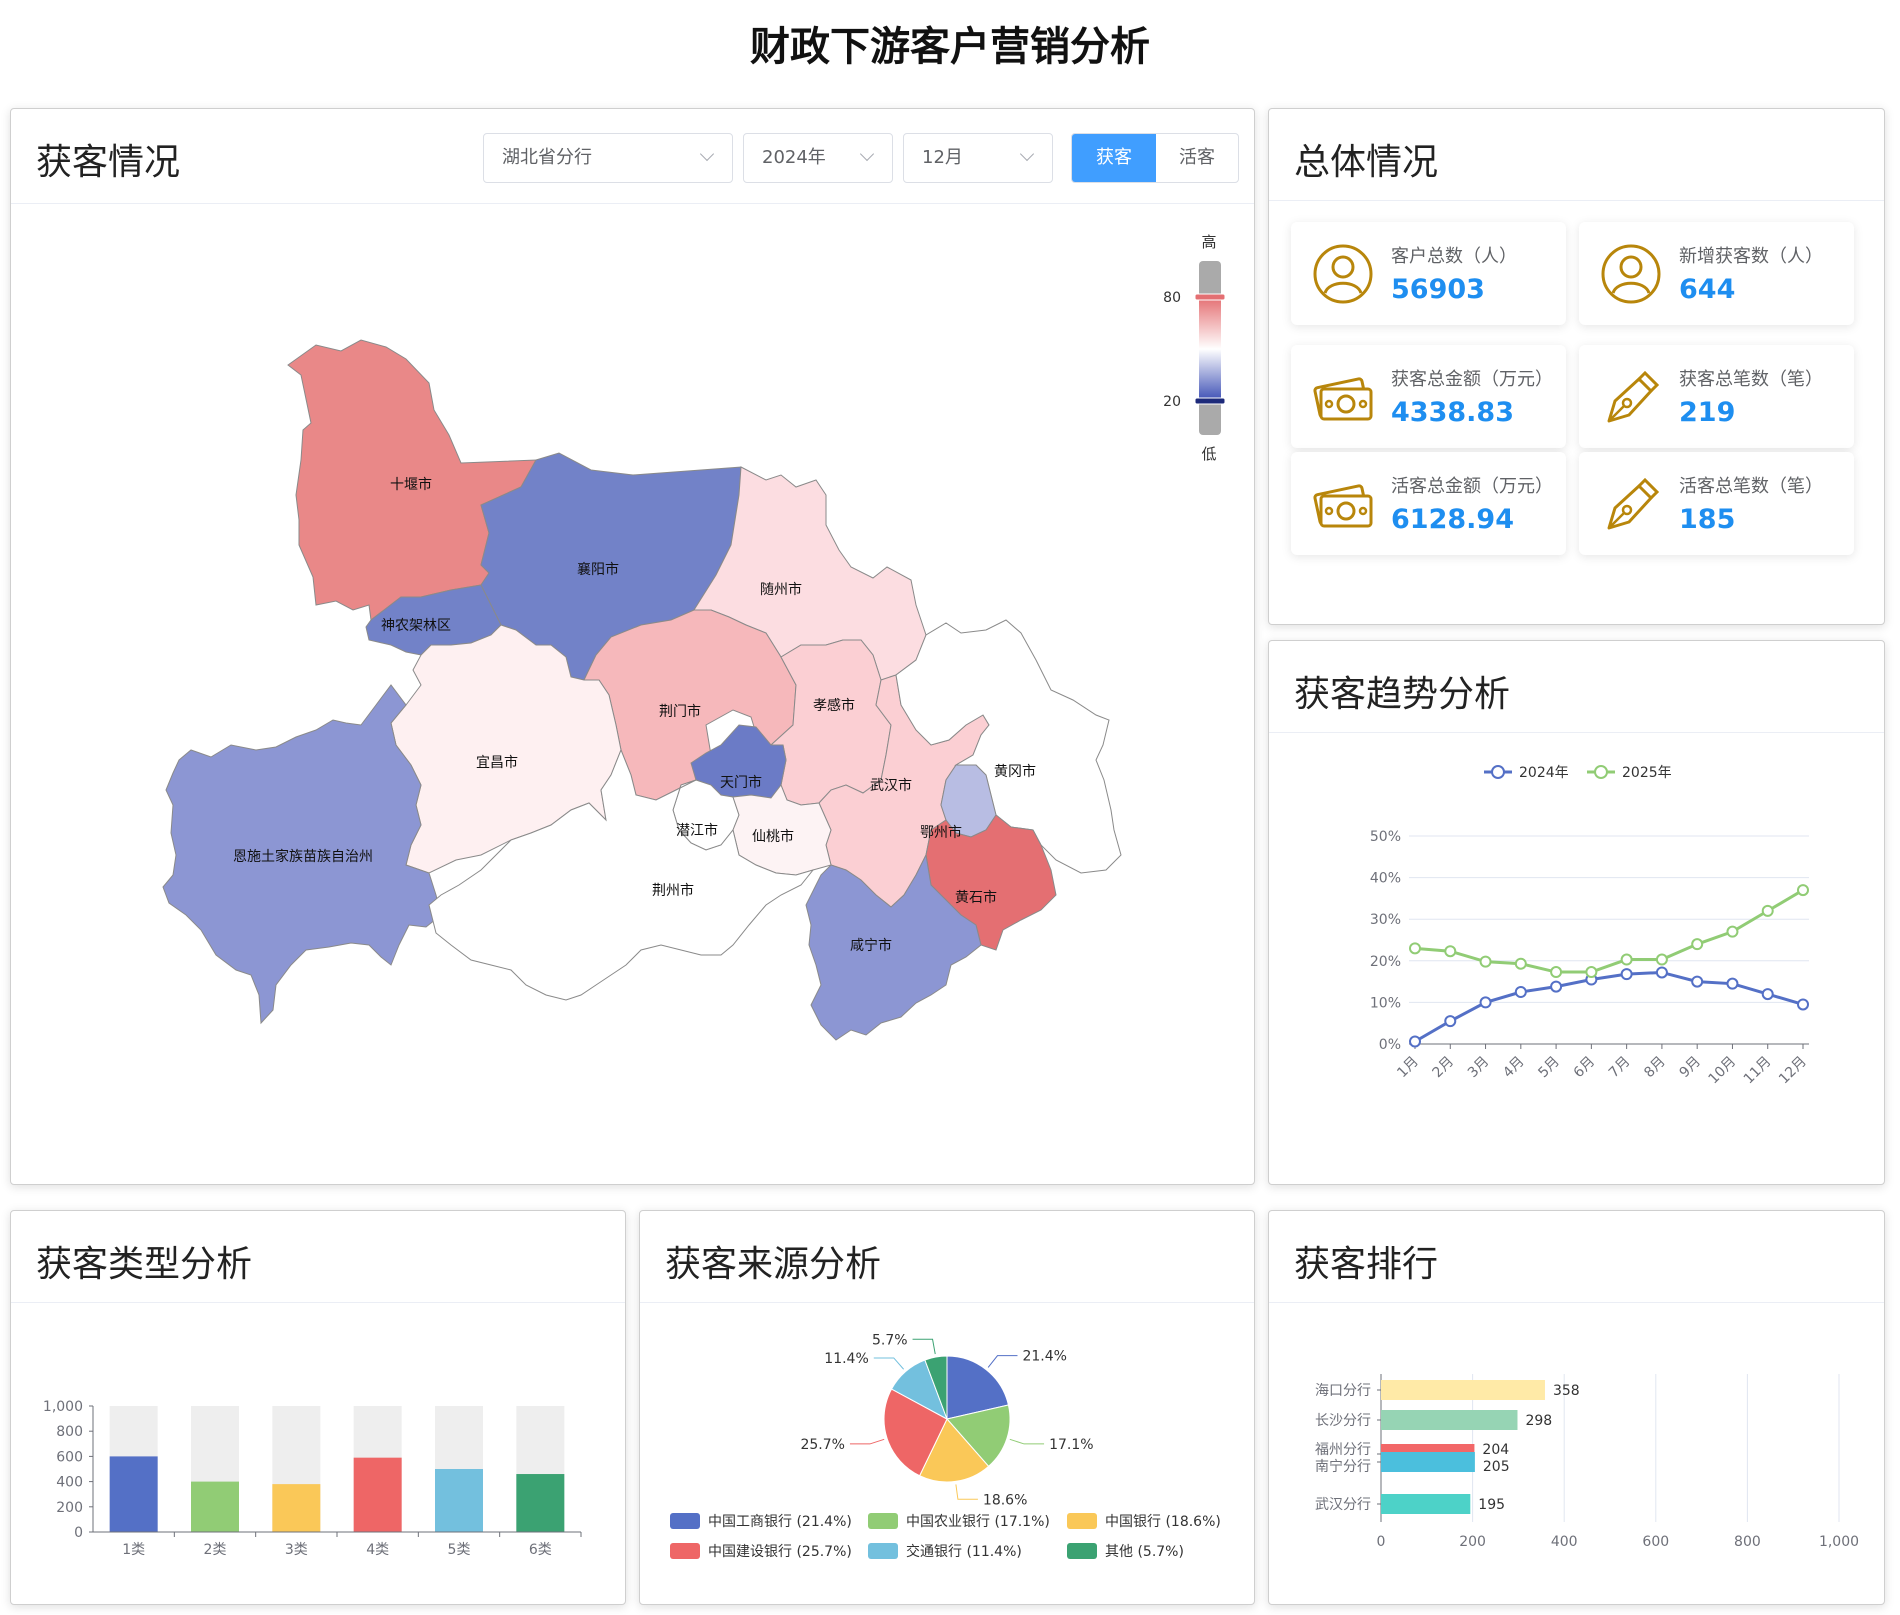 The height and width of the screenshot is (1615, 1900). What do you see at coordinates (1008, 746) in the screenshot?
I see `region-huanggang` at bounding box center [1008, 746].